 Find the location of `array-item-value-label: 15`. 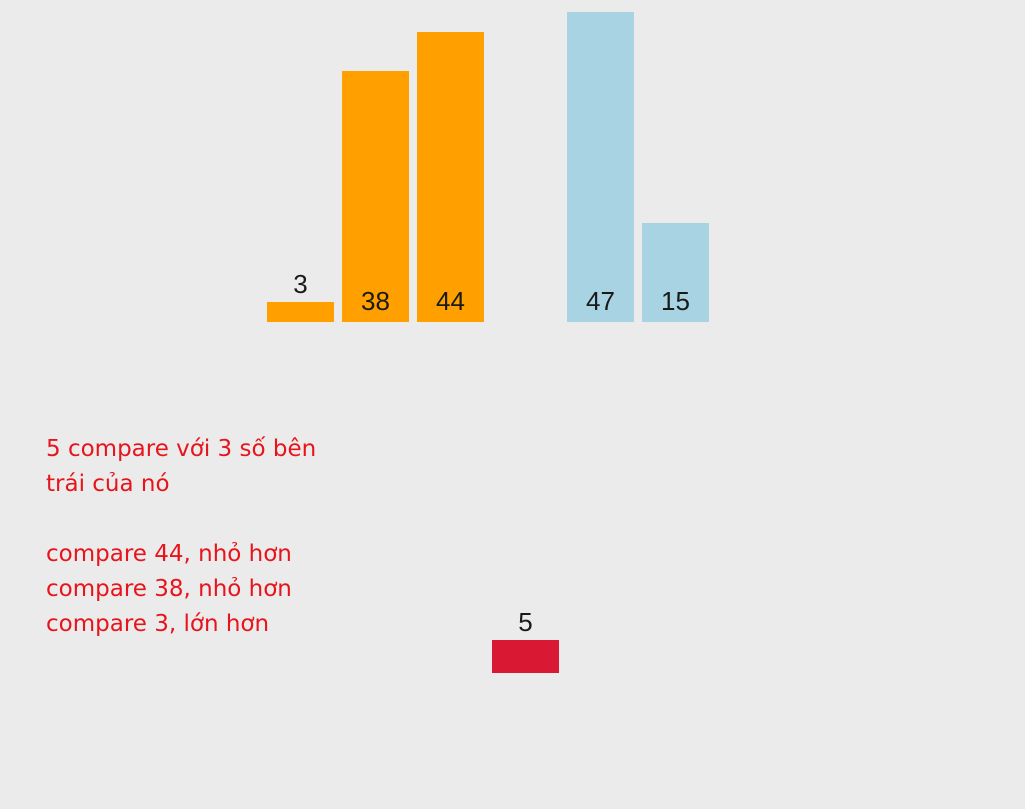

array-item-value-label: 15 is located at coordinates (675, 301).